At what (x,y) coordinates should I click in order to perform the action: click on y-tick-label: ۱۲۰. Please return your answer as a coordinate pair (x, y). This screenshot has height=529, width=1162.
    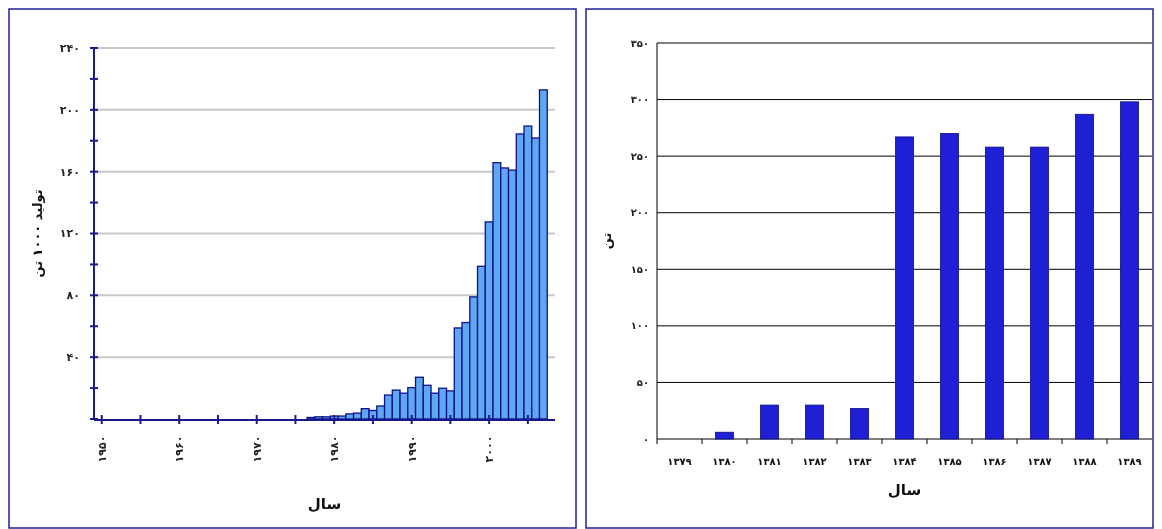
    Looking at the image, I should click on (69, 234).